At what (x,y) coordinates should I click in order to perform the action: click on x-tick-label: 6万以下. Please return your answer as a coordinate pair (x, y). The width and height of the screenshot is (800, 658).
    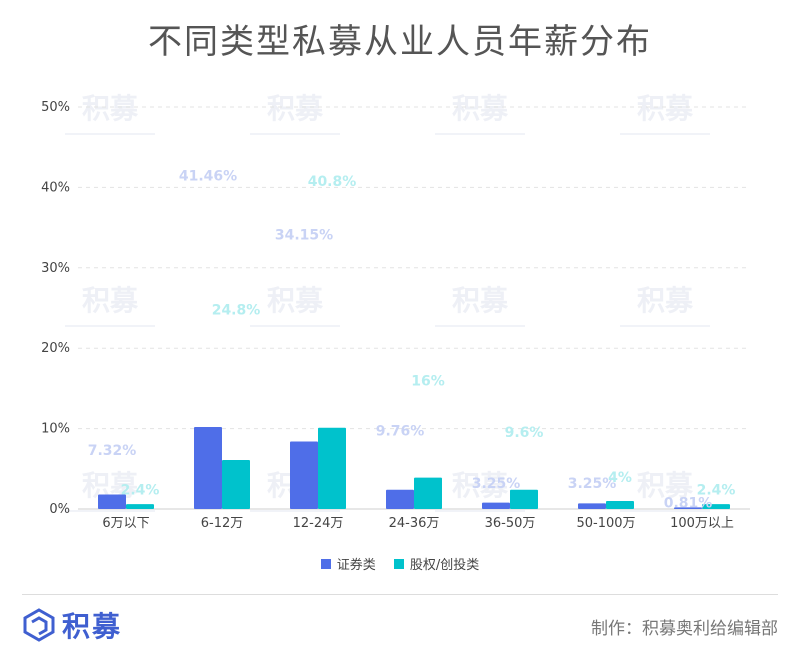
    Looking at the image, I should click on (125, 523).